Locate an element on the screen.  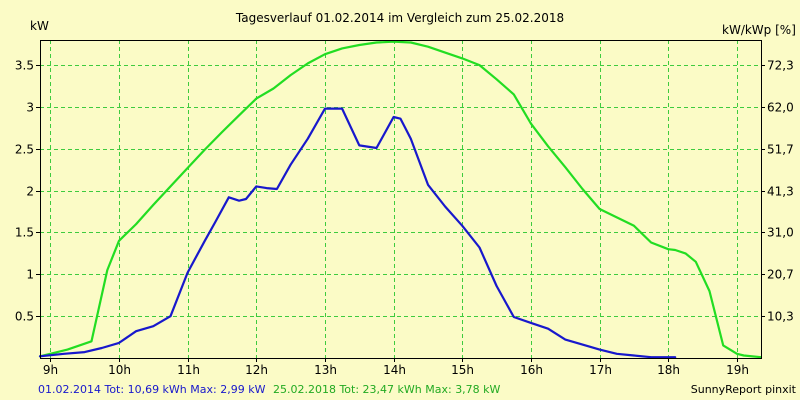
x-tick-label: 9h is located at coordinates (50, 370).